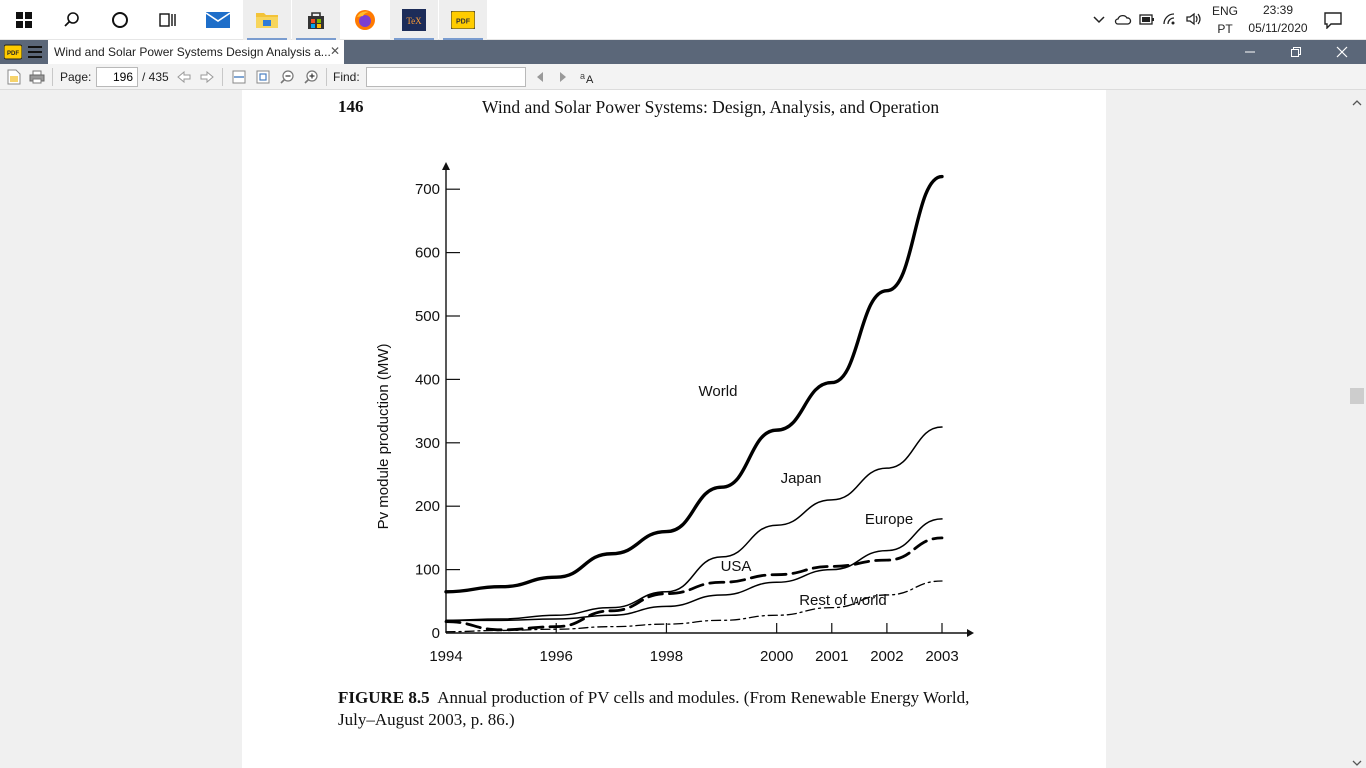 Image resolution: width=1366 pixels, height=768 pixels. What do you see at coordinates (1194, 21) in the screenshot?
I see `volume-icon` at bounding box center [1194, 21].